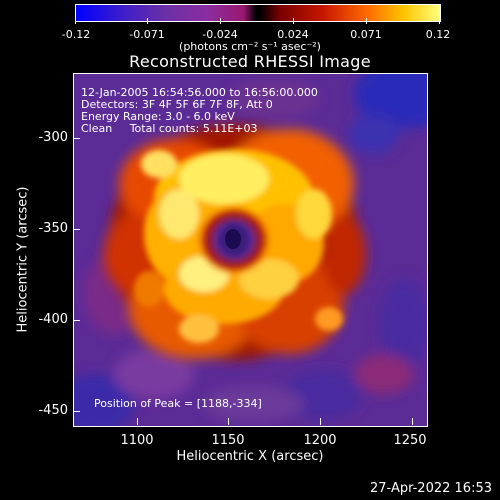 Image resolution: width=500 pixels, height=500 pixels. What do you see at coordinates (250, 456) in the screenshot?
I see `x-axis-label: Heliocentric X (arcsec)` at bounding box center [250, 456].